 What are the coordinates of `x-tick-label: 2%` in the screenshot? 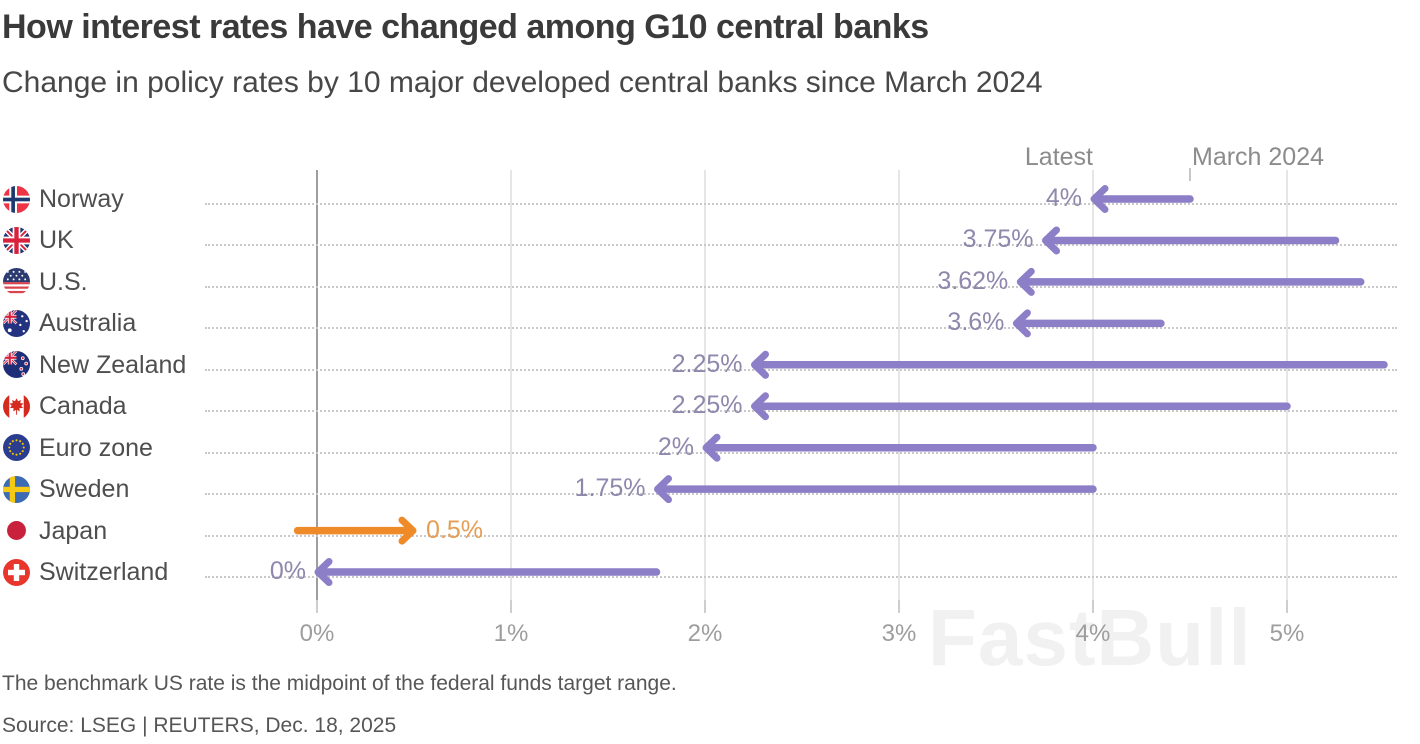 It's located at (705, 633).